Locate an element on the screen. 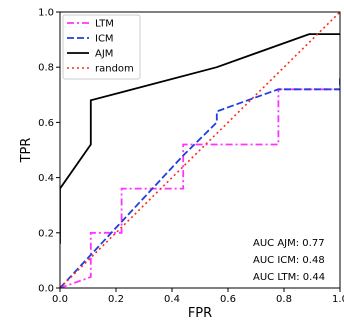  legend-label-ltm: LTM is located at coordinates (104, 24).